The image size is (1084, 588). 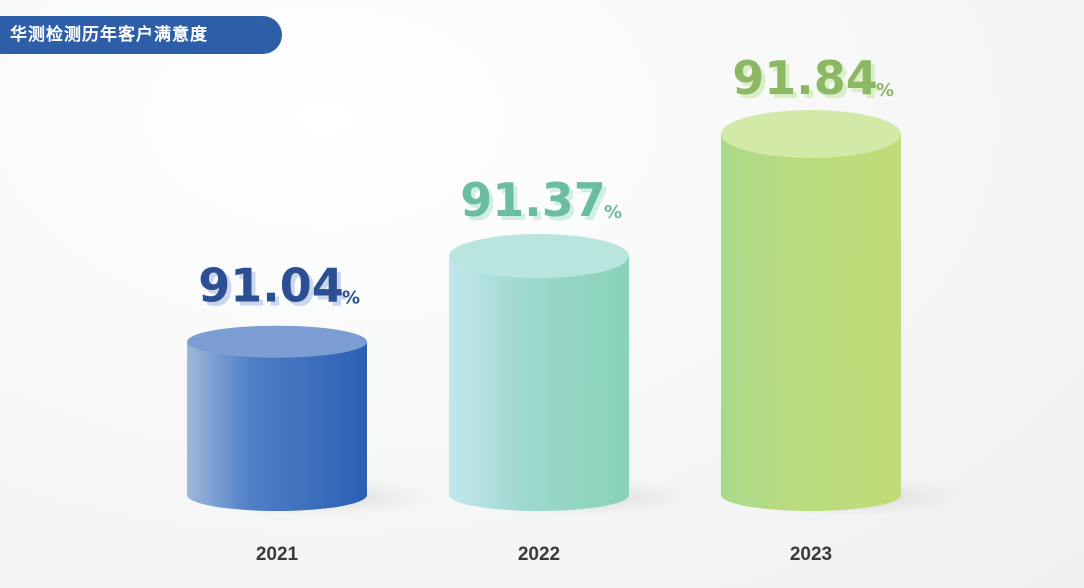 What do you see at coordinates (537, 204) in the screenshot?
I see `svg-text: 91.37` at bounding box center [537, 204].